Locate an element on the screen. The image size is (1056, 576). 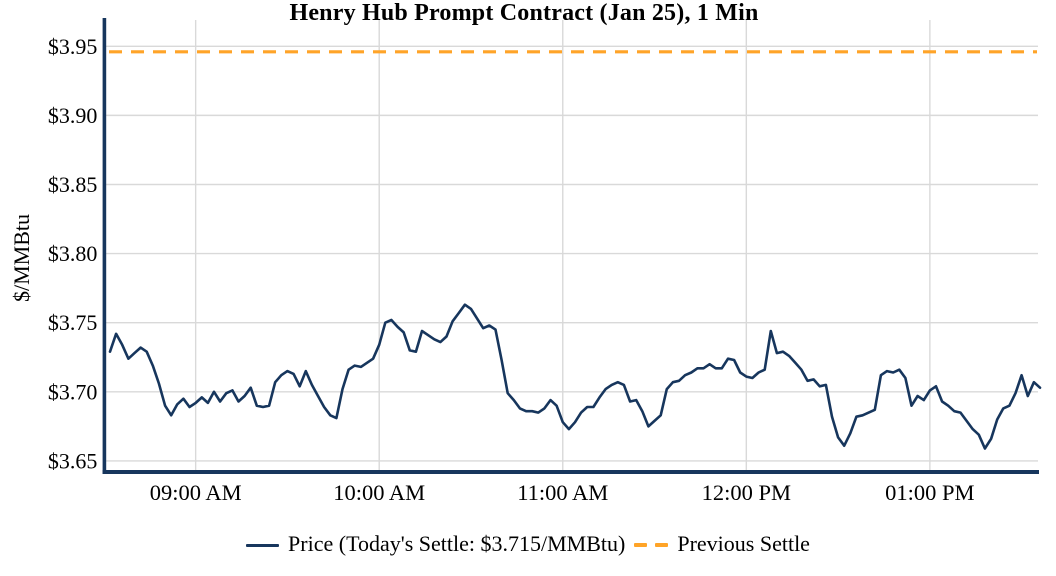
y-tick-label: $3.85 is located at coordinates (73, 184).